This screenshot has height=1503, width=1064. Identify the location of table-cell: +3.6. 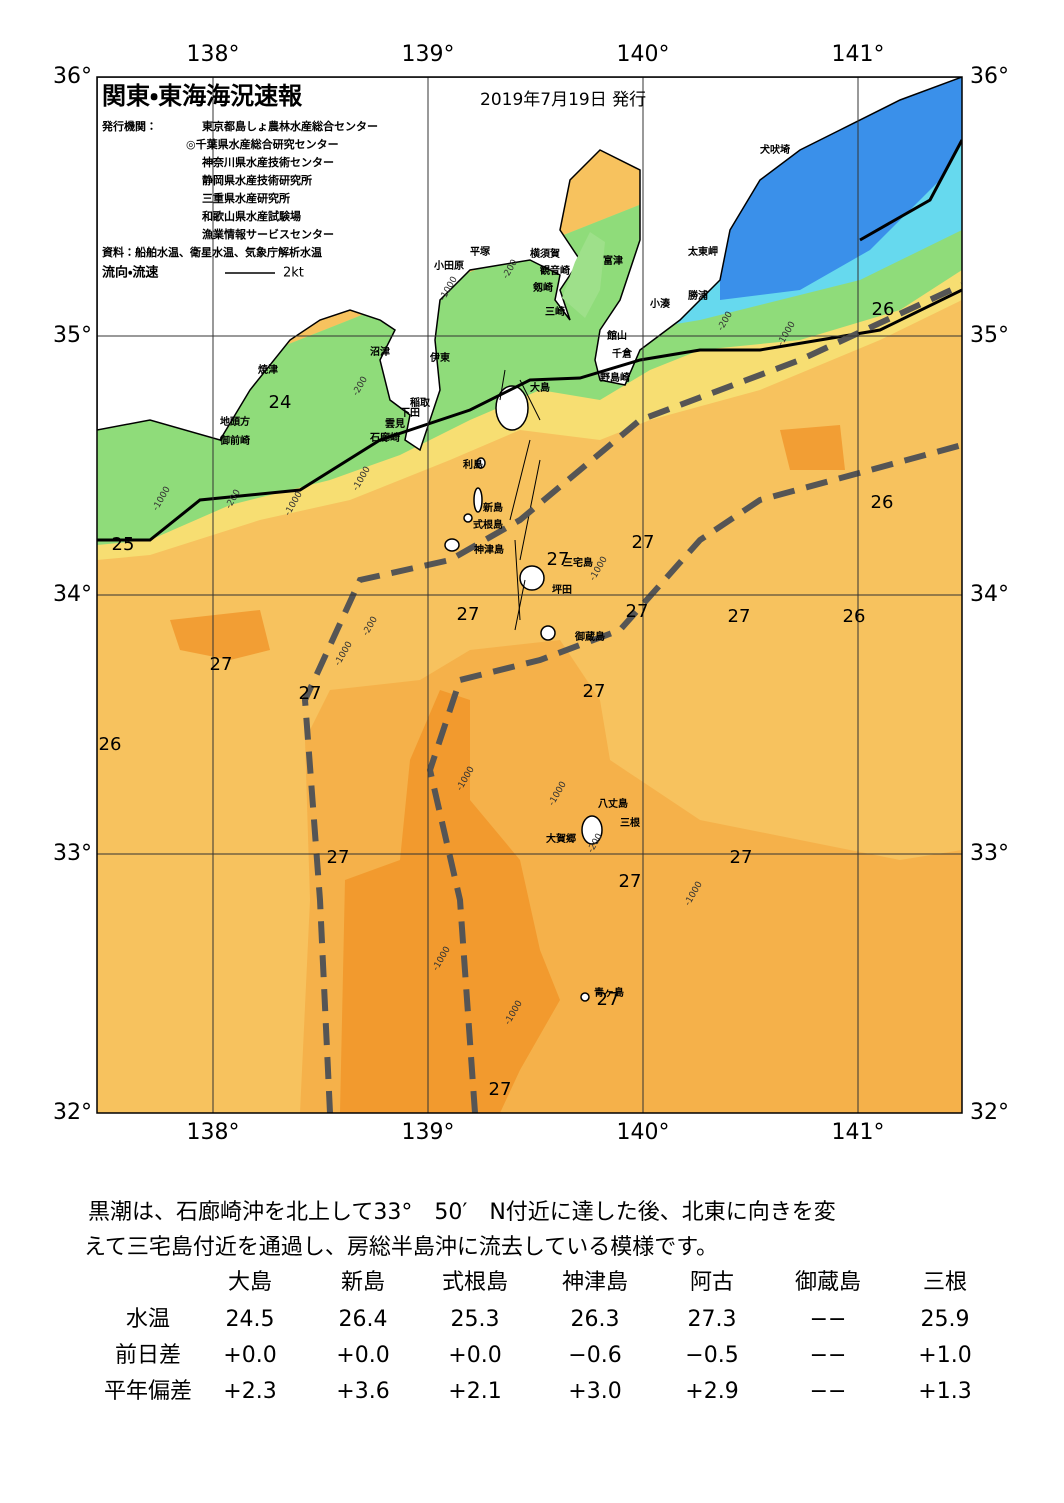
(362, 1391).